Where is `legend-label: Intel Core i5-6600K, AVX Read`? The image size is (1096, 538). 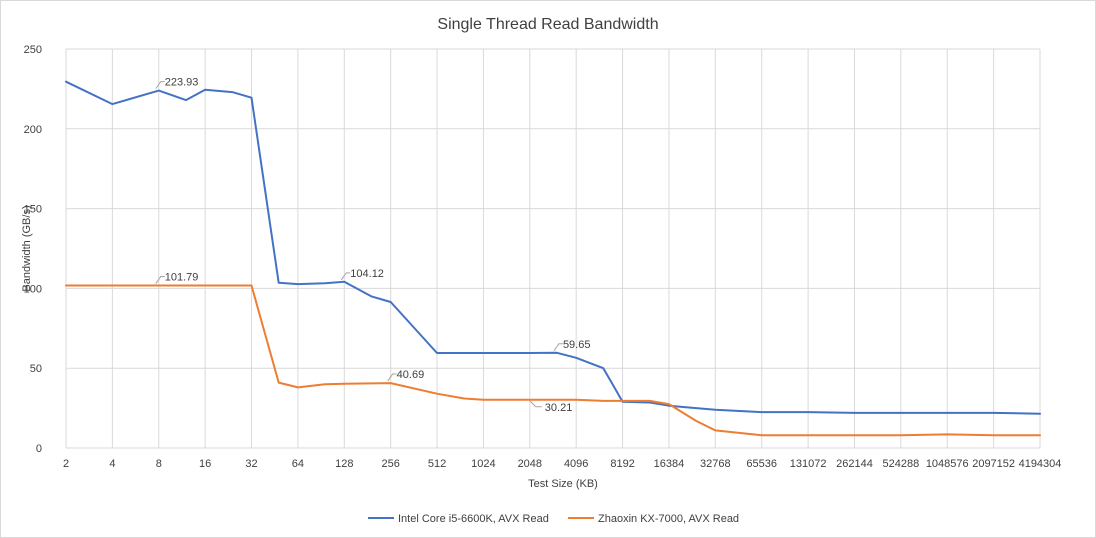 legend-label: Intel Core i5-6600K, AVX Read is located at coordinates (473, 519).